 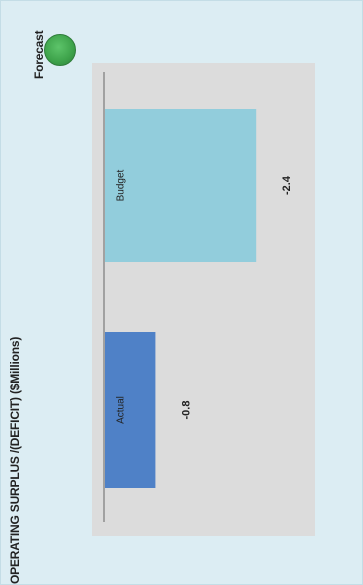 What do you see at coordinates (130, 410) in the screenshot?
I see `bar-actual` at bounding box center [130, 410].